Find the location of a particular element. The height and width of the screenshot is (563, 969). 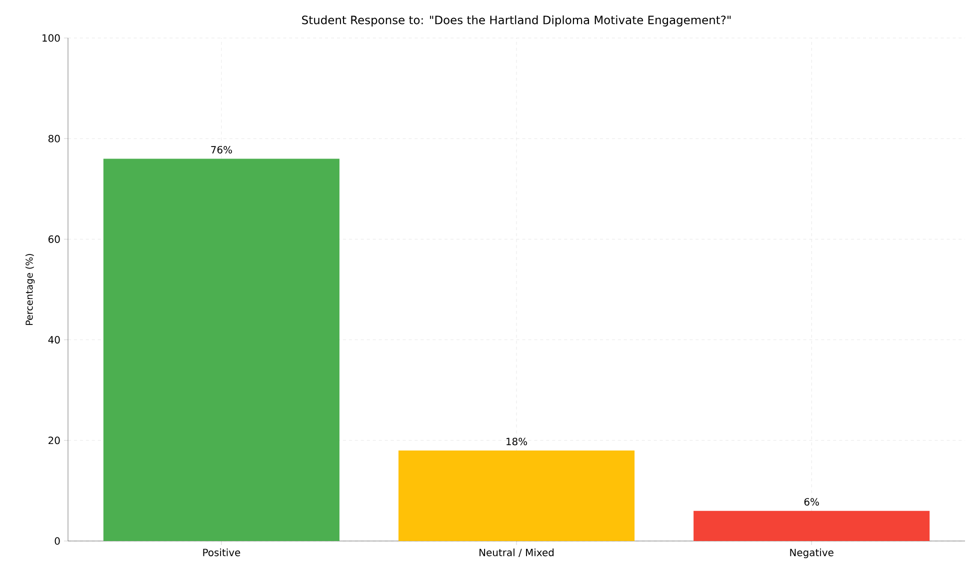

y-tick-label: 20 is located at coordinates (54, 440).